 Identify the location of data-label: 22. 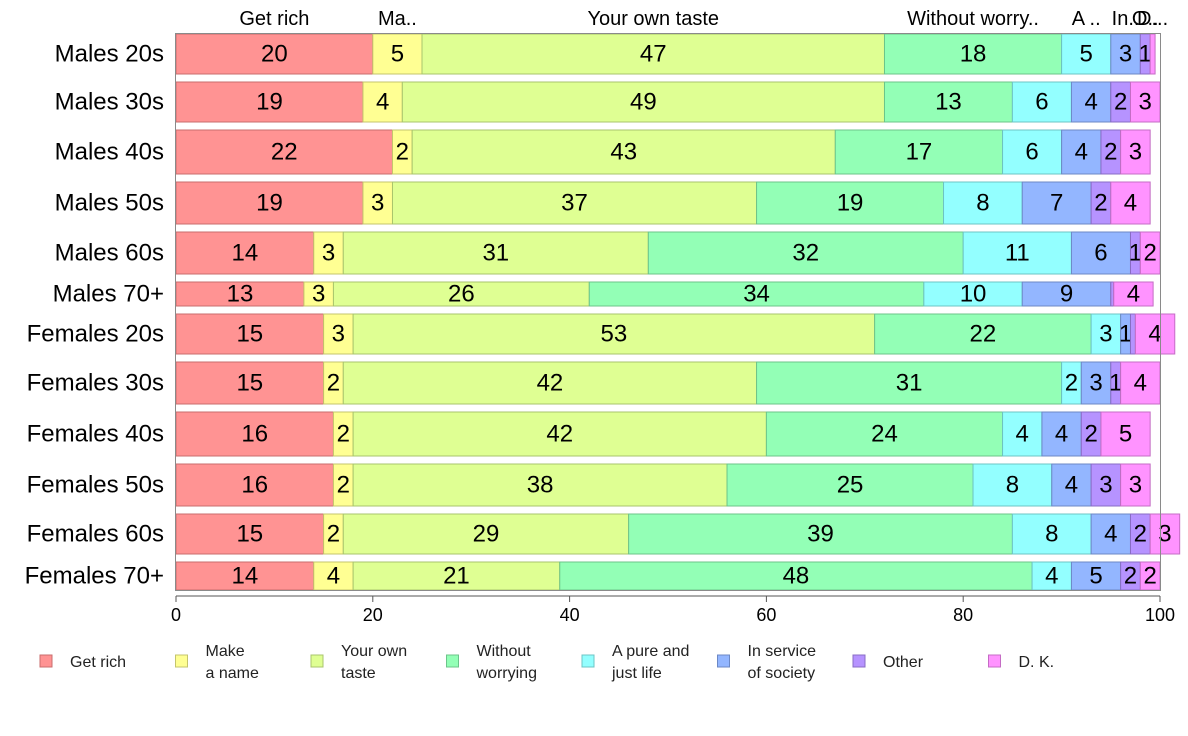
(983, 334).